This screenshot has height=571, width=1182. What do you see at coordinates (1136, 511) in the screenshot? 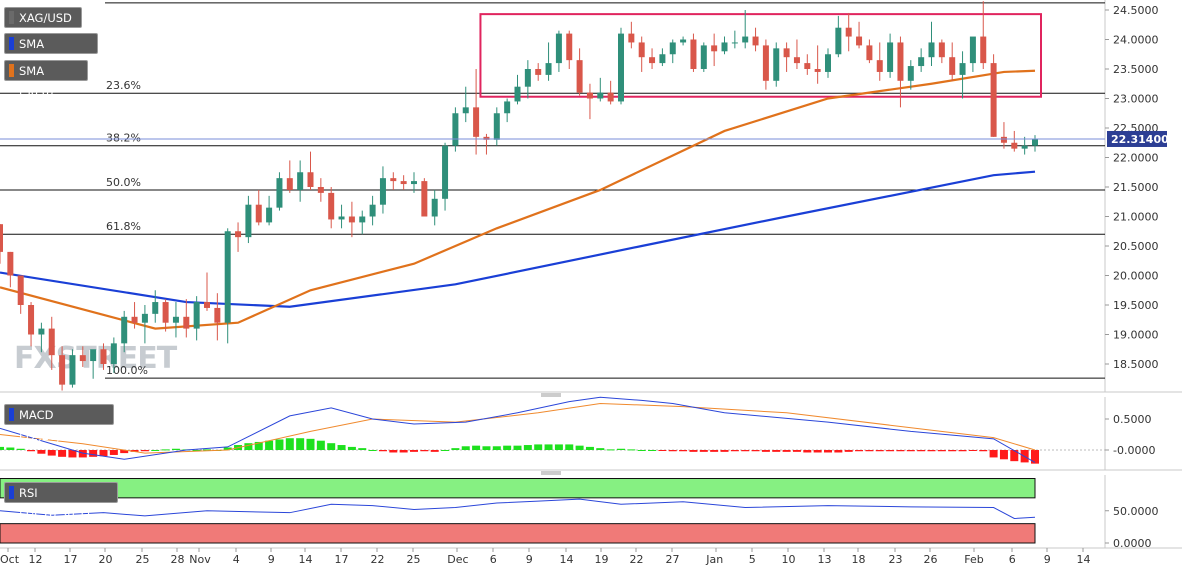
I see `rsi-tick-label: 50.0000` at bounding box center [1136, 511].